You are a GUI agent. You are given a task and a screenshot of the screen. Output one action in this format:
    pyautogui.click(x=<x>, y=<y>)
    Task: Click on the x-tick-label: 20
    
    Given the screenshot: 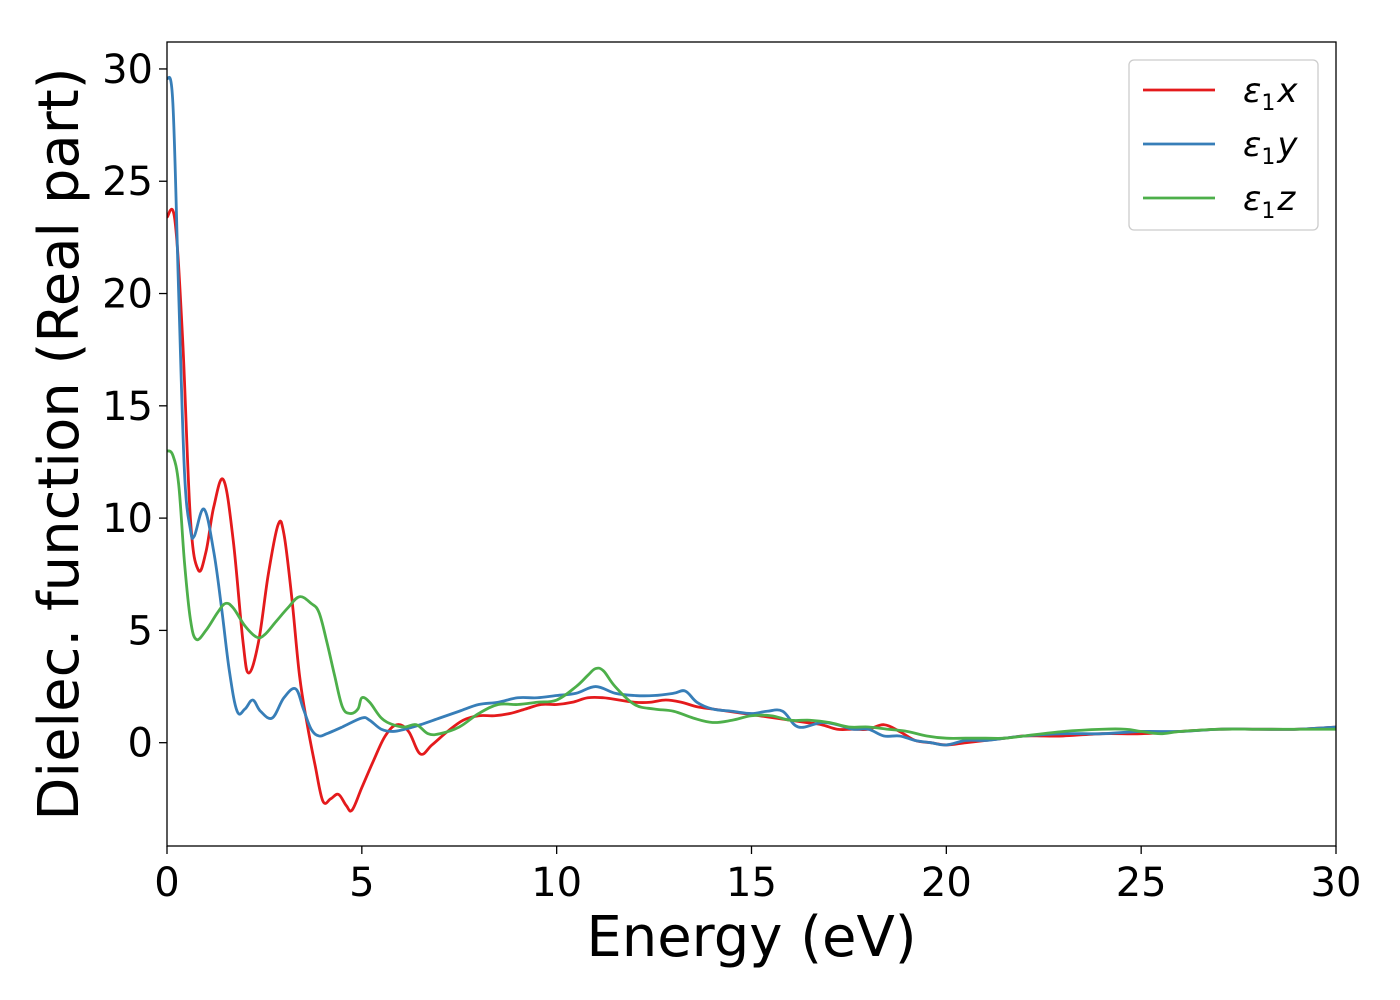 What is the action you would take?
    pyautogui.click(x=946, y=883)
    